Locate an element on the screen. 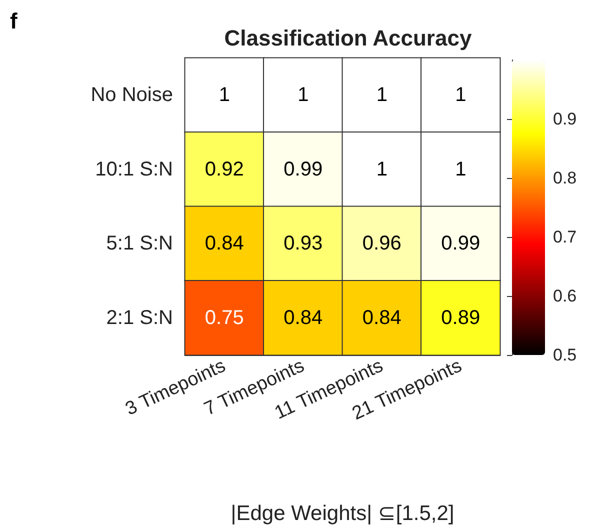  data-label: 0.75 is located at coordinates (224, 317).